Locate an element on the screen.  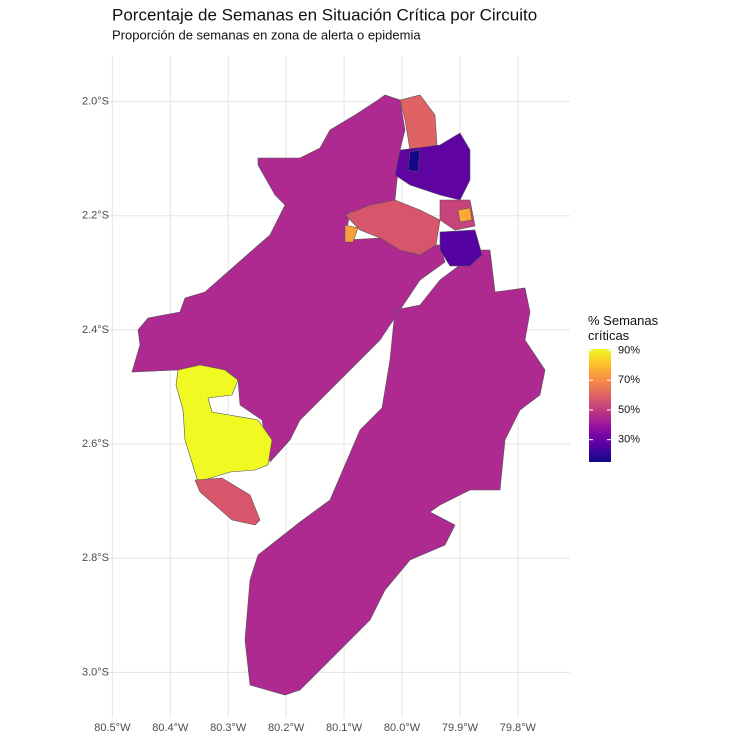
y-tick-label: 2.2°S is located at coordinates (95, 216).